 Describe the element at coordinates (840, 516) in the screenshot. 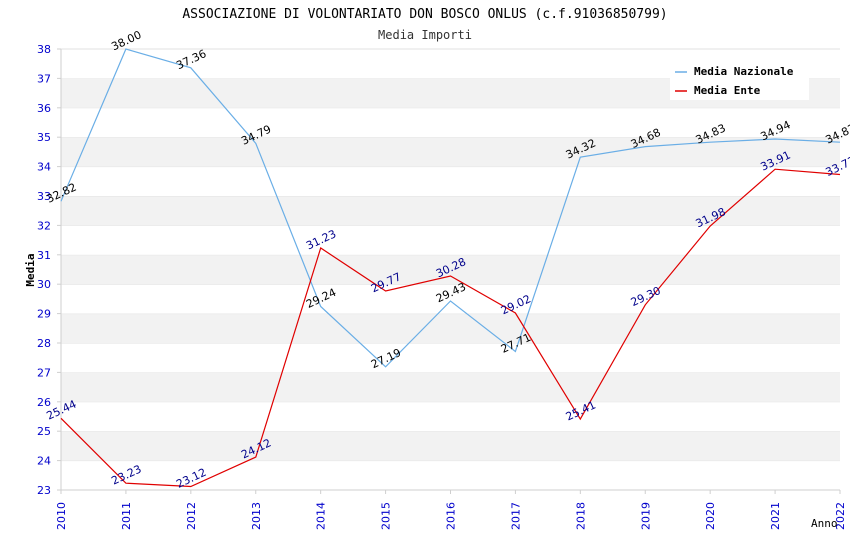

I see `x-tick-label: 2022` at that location.